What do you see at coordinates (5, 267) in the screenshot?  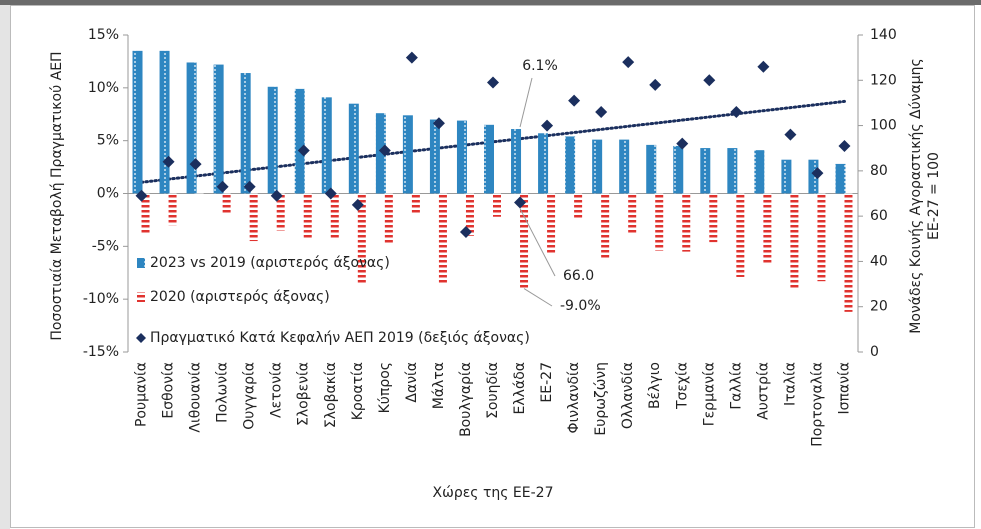 I see `left-strip` at bounding box center [5, 267].